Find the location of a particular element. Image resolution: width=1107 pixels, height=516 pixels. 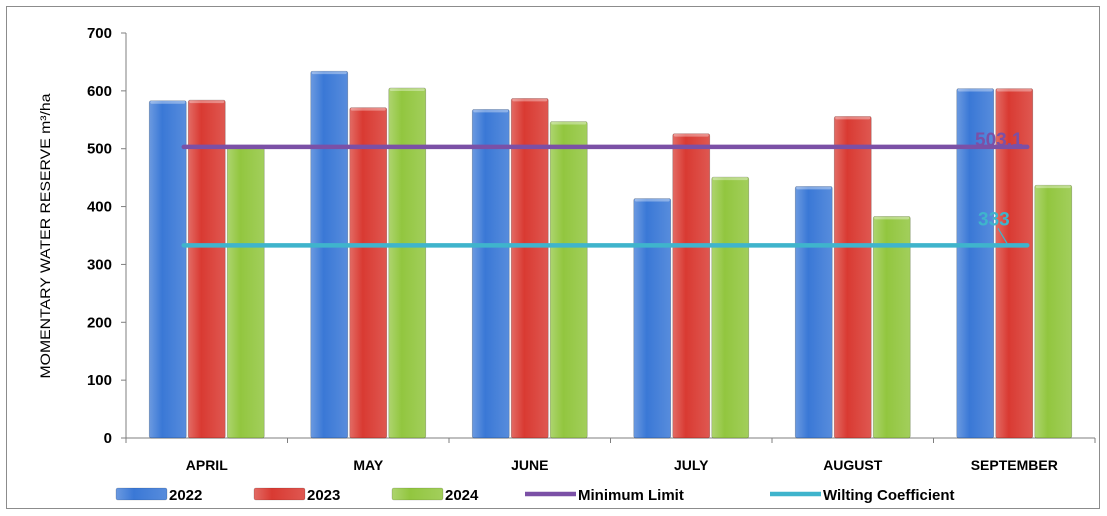

y-tick-label: 0 is located at coordinates (108, 438).